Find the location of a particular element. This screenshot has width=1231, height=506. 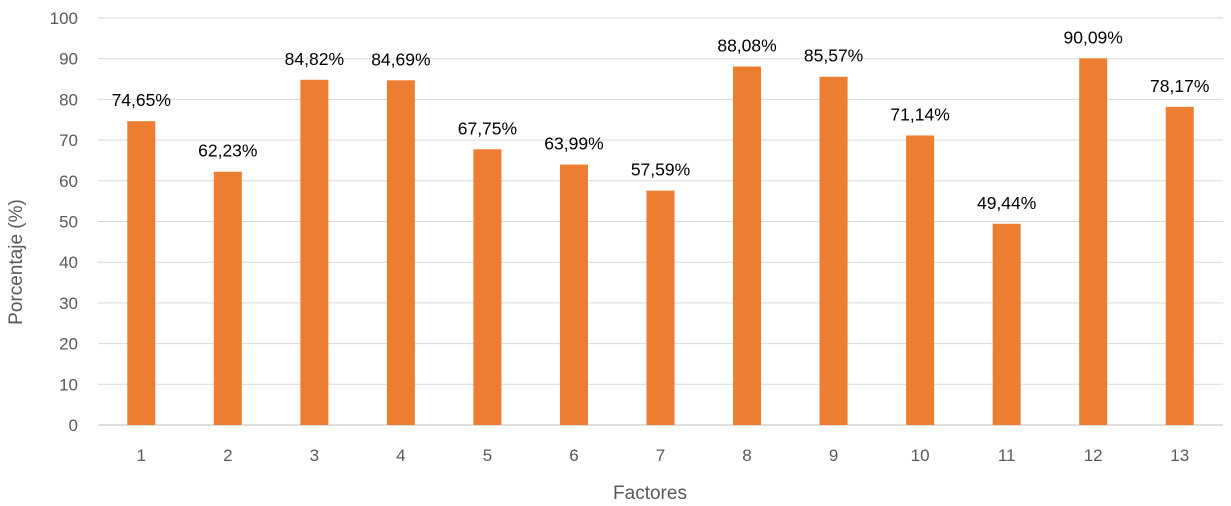

x-tick-label-1: 1 is located at coordinates (141, 455).